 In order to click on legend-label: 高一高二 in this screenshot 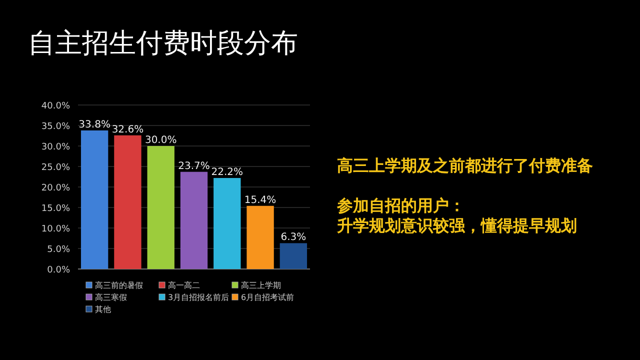, I will do `click(184, 285)`.